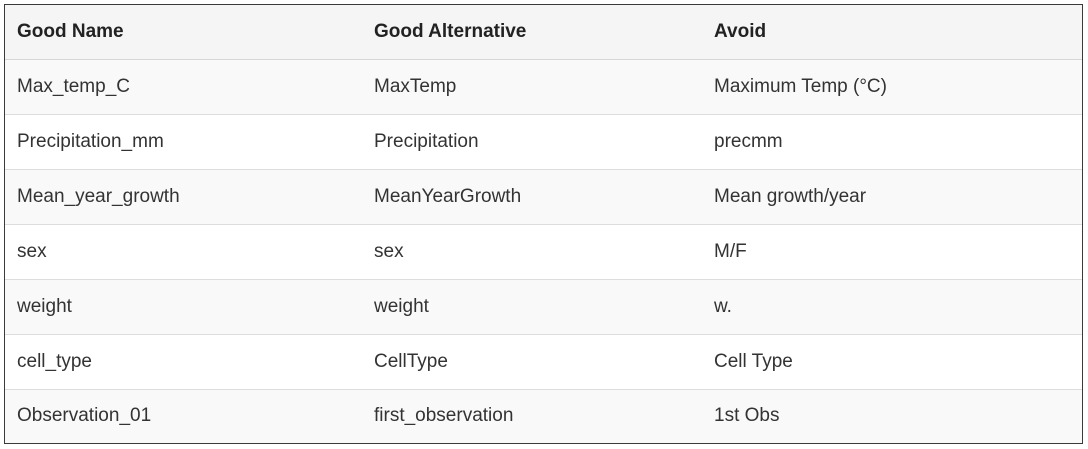 The height and width of the screenshot is (449, 1088). I want to click on header-row: Good Name Good Alternative Avoid, so click(543, 32).